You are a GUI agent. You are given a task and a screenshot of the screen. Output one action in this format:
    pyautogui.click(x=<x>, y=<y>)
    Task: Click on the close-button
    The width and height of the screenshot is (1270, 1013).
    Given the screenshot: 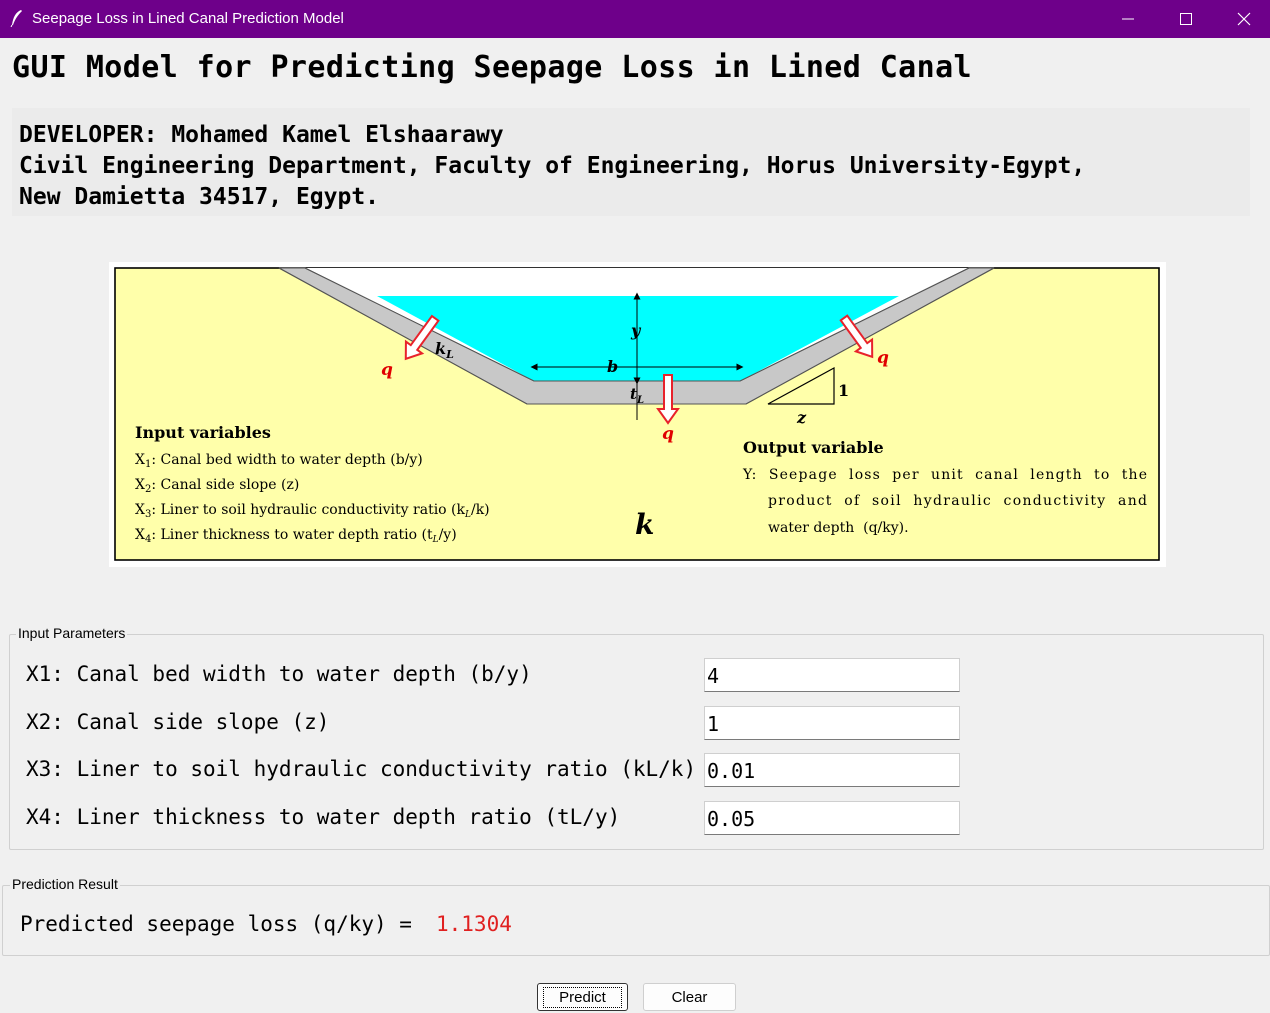 What is the action you would take?
    pyautogui.click(x=1243, y=19)
    